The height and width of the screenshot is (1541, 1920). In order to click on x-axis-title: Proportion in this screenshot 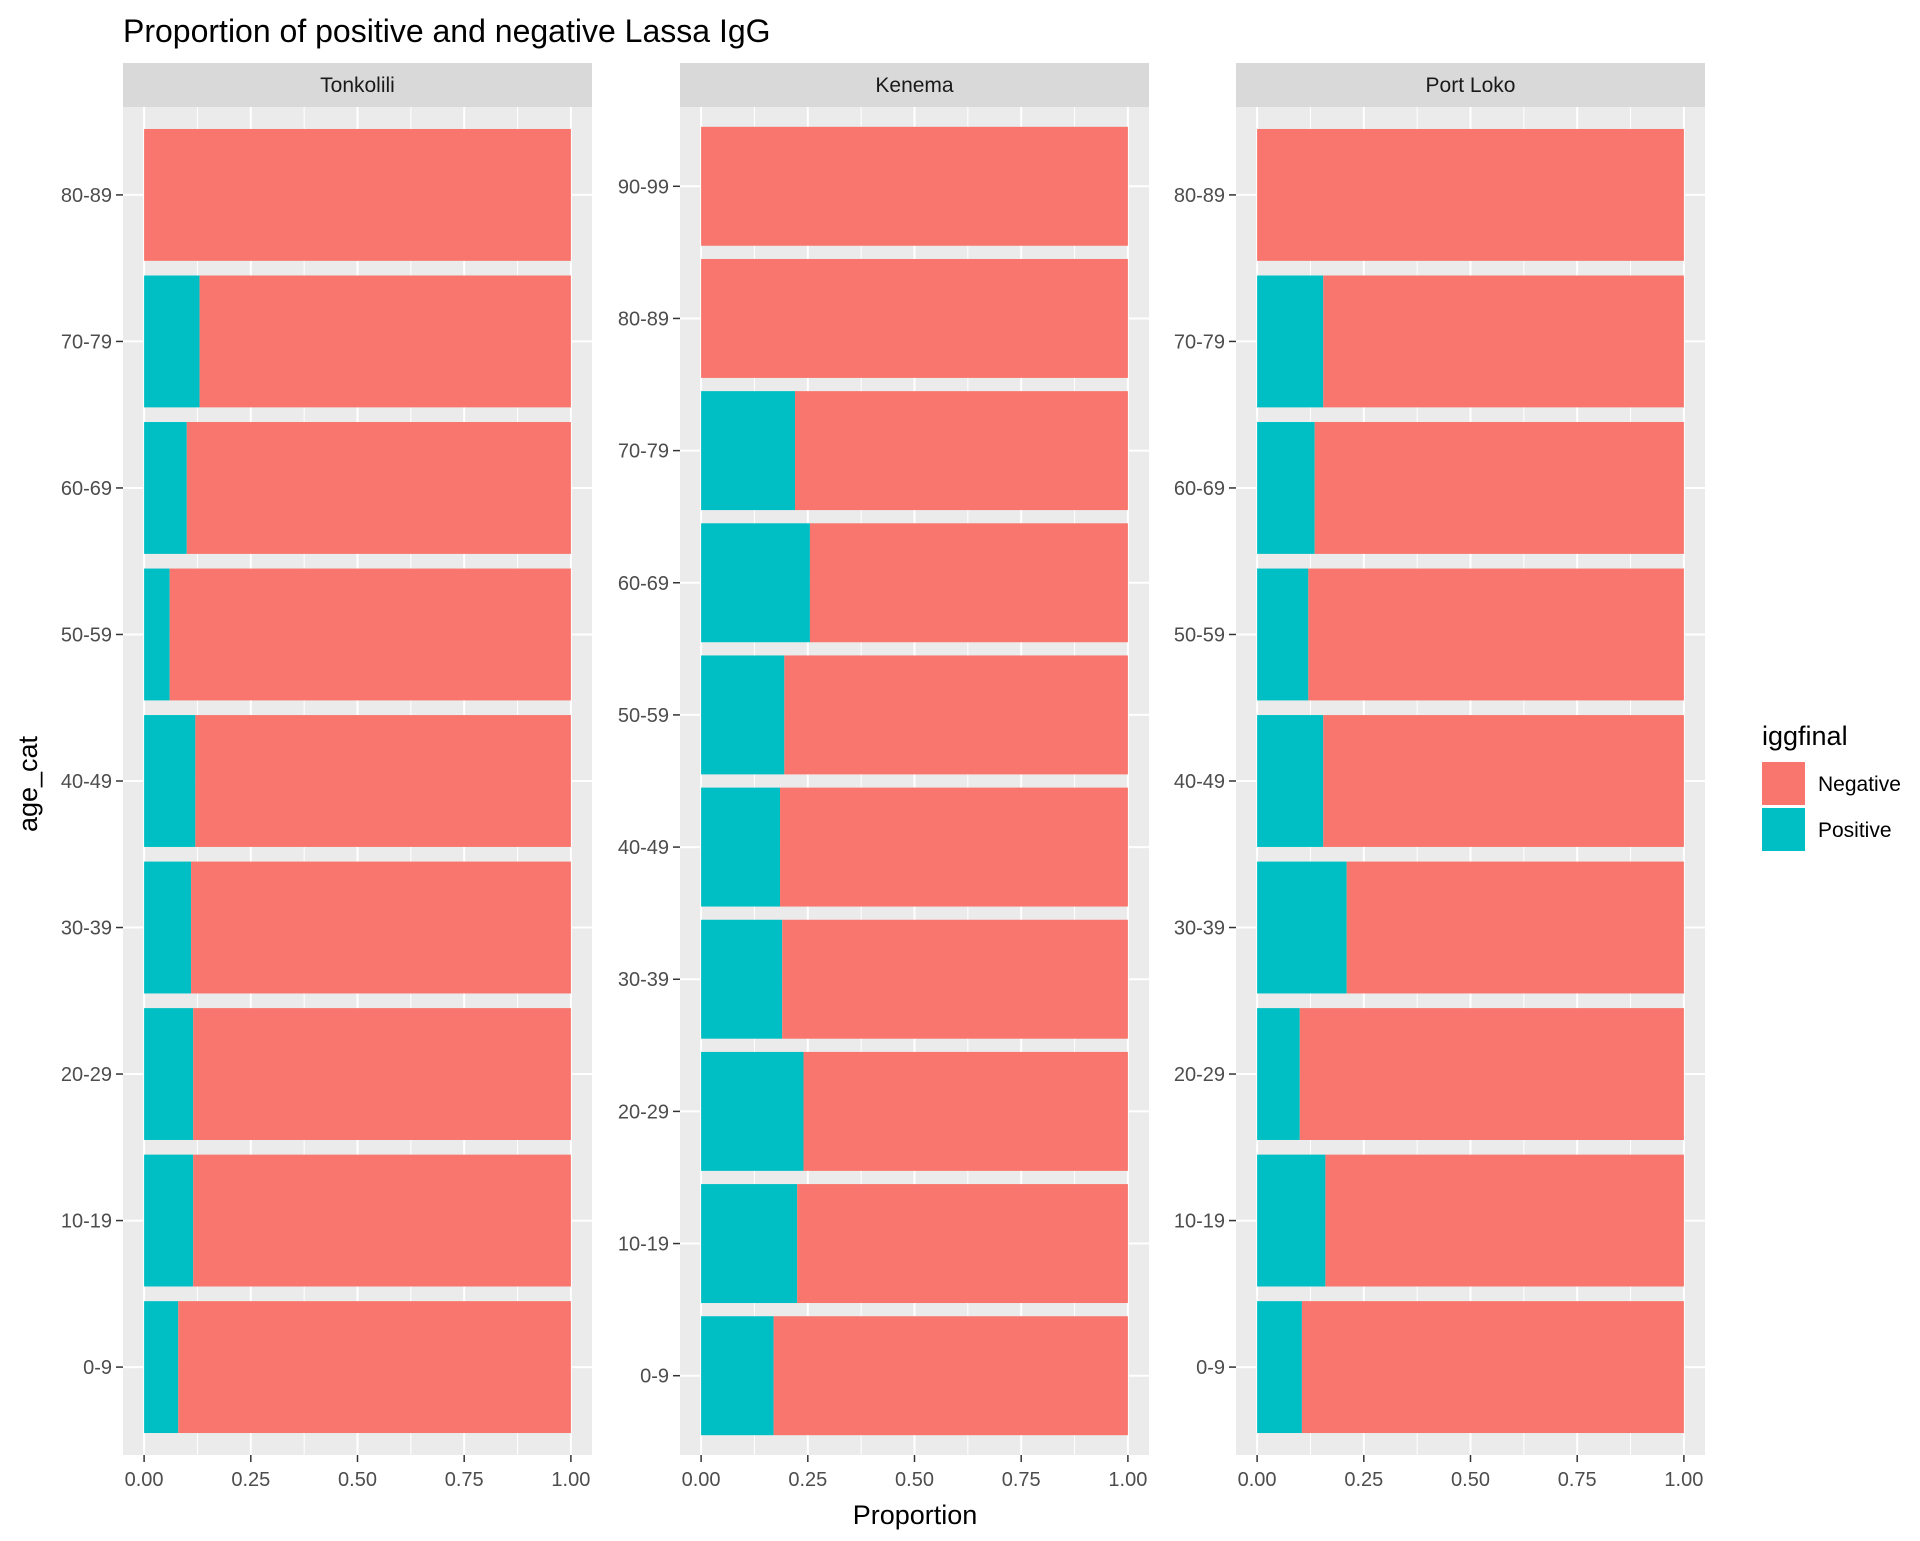, I will do `click(915, 1515)`.